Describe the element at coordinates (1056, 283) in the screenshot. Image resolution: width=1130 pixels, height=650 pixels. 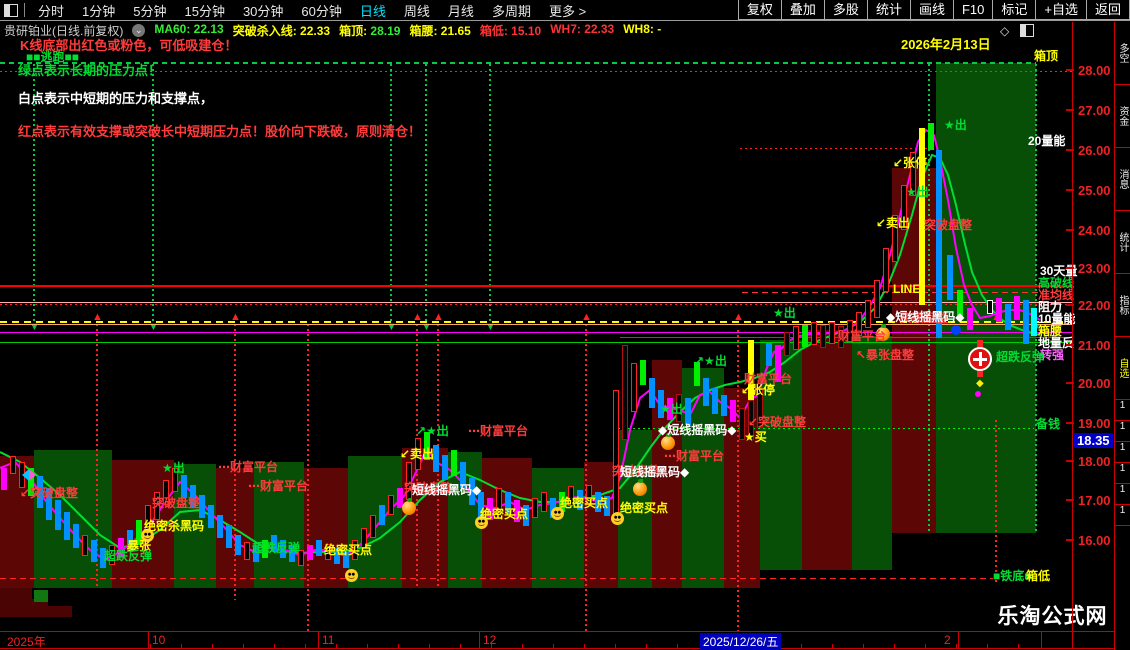
I see `chart-label: 高破线` at that location.